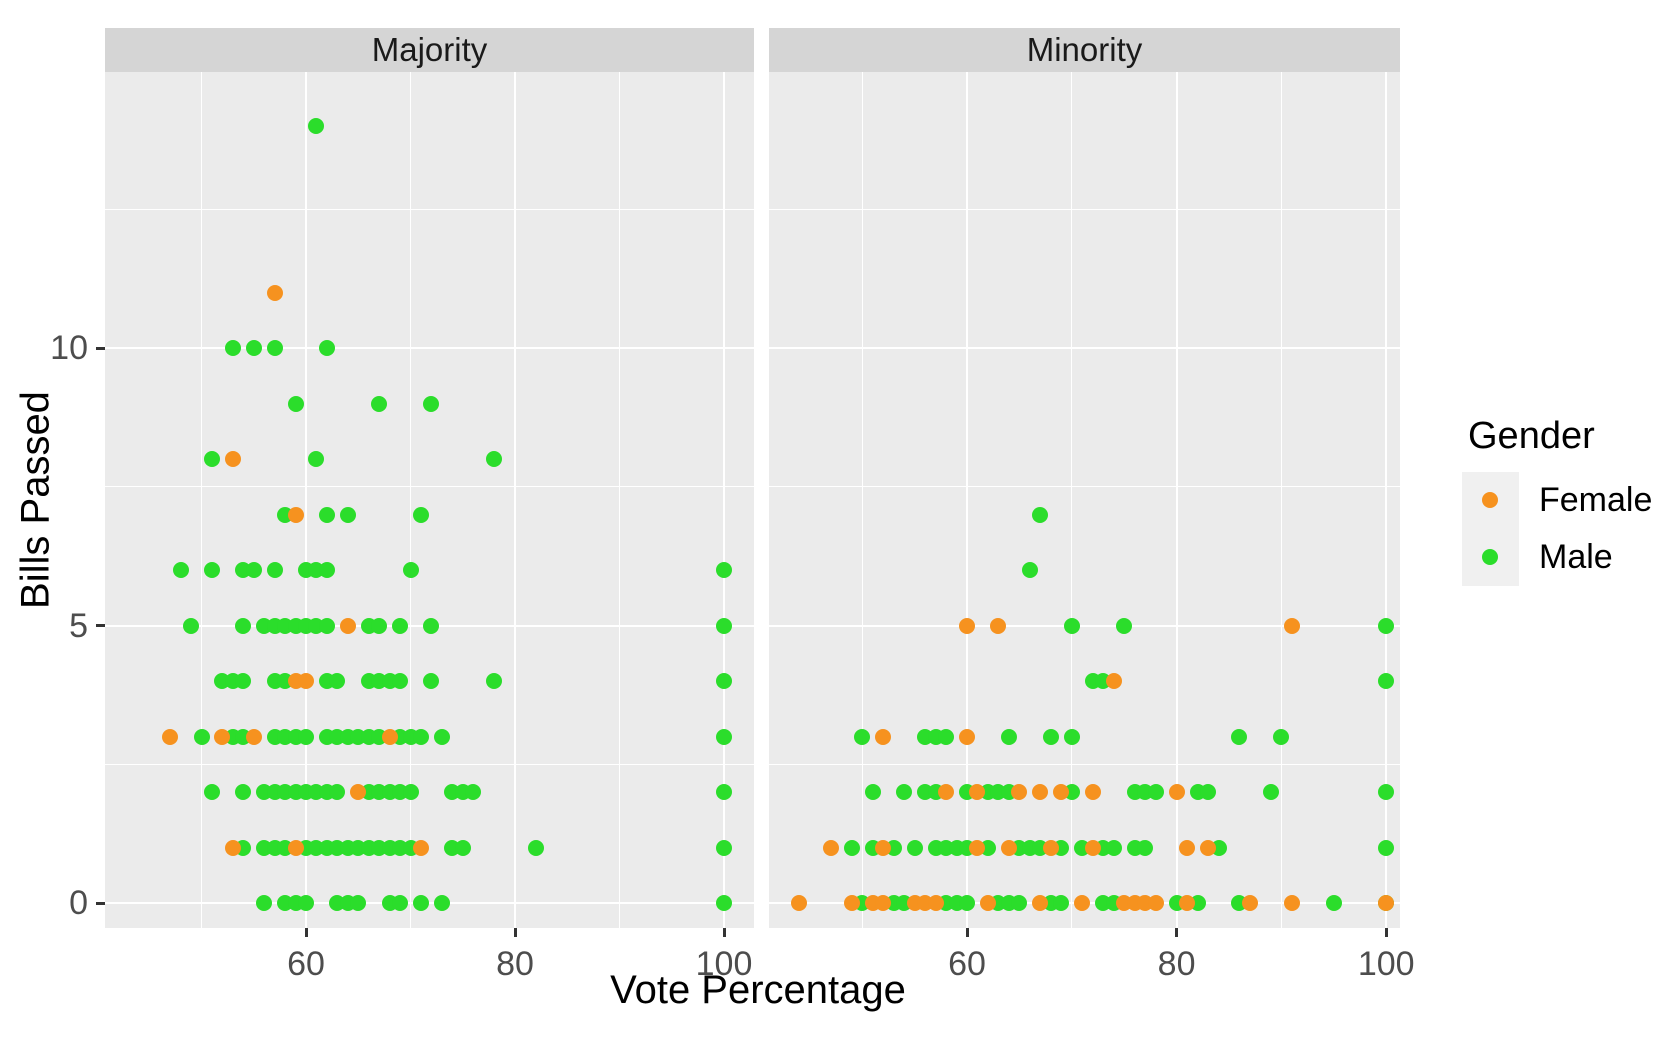 The height and width of the screenshot is (1038, 1680). I want to click on x-tick-label: 60, so click(306, 964).